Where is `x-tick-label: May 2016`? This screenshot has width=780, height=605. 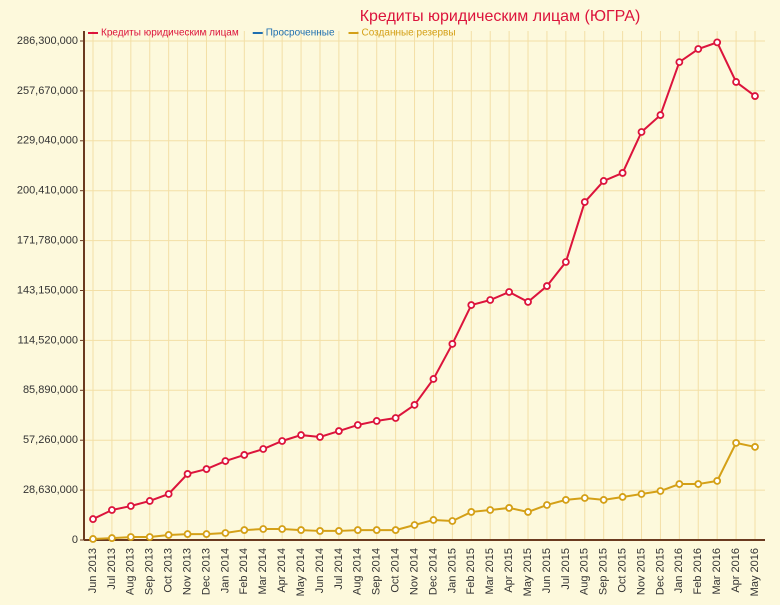 x-tick-label: May 2016 is located at coordinates (755, 572).